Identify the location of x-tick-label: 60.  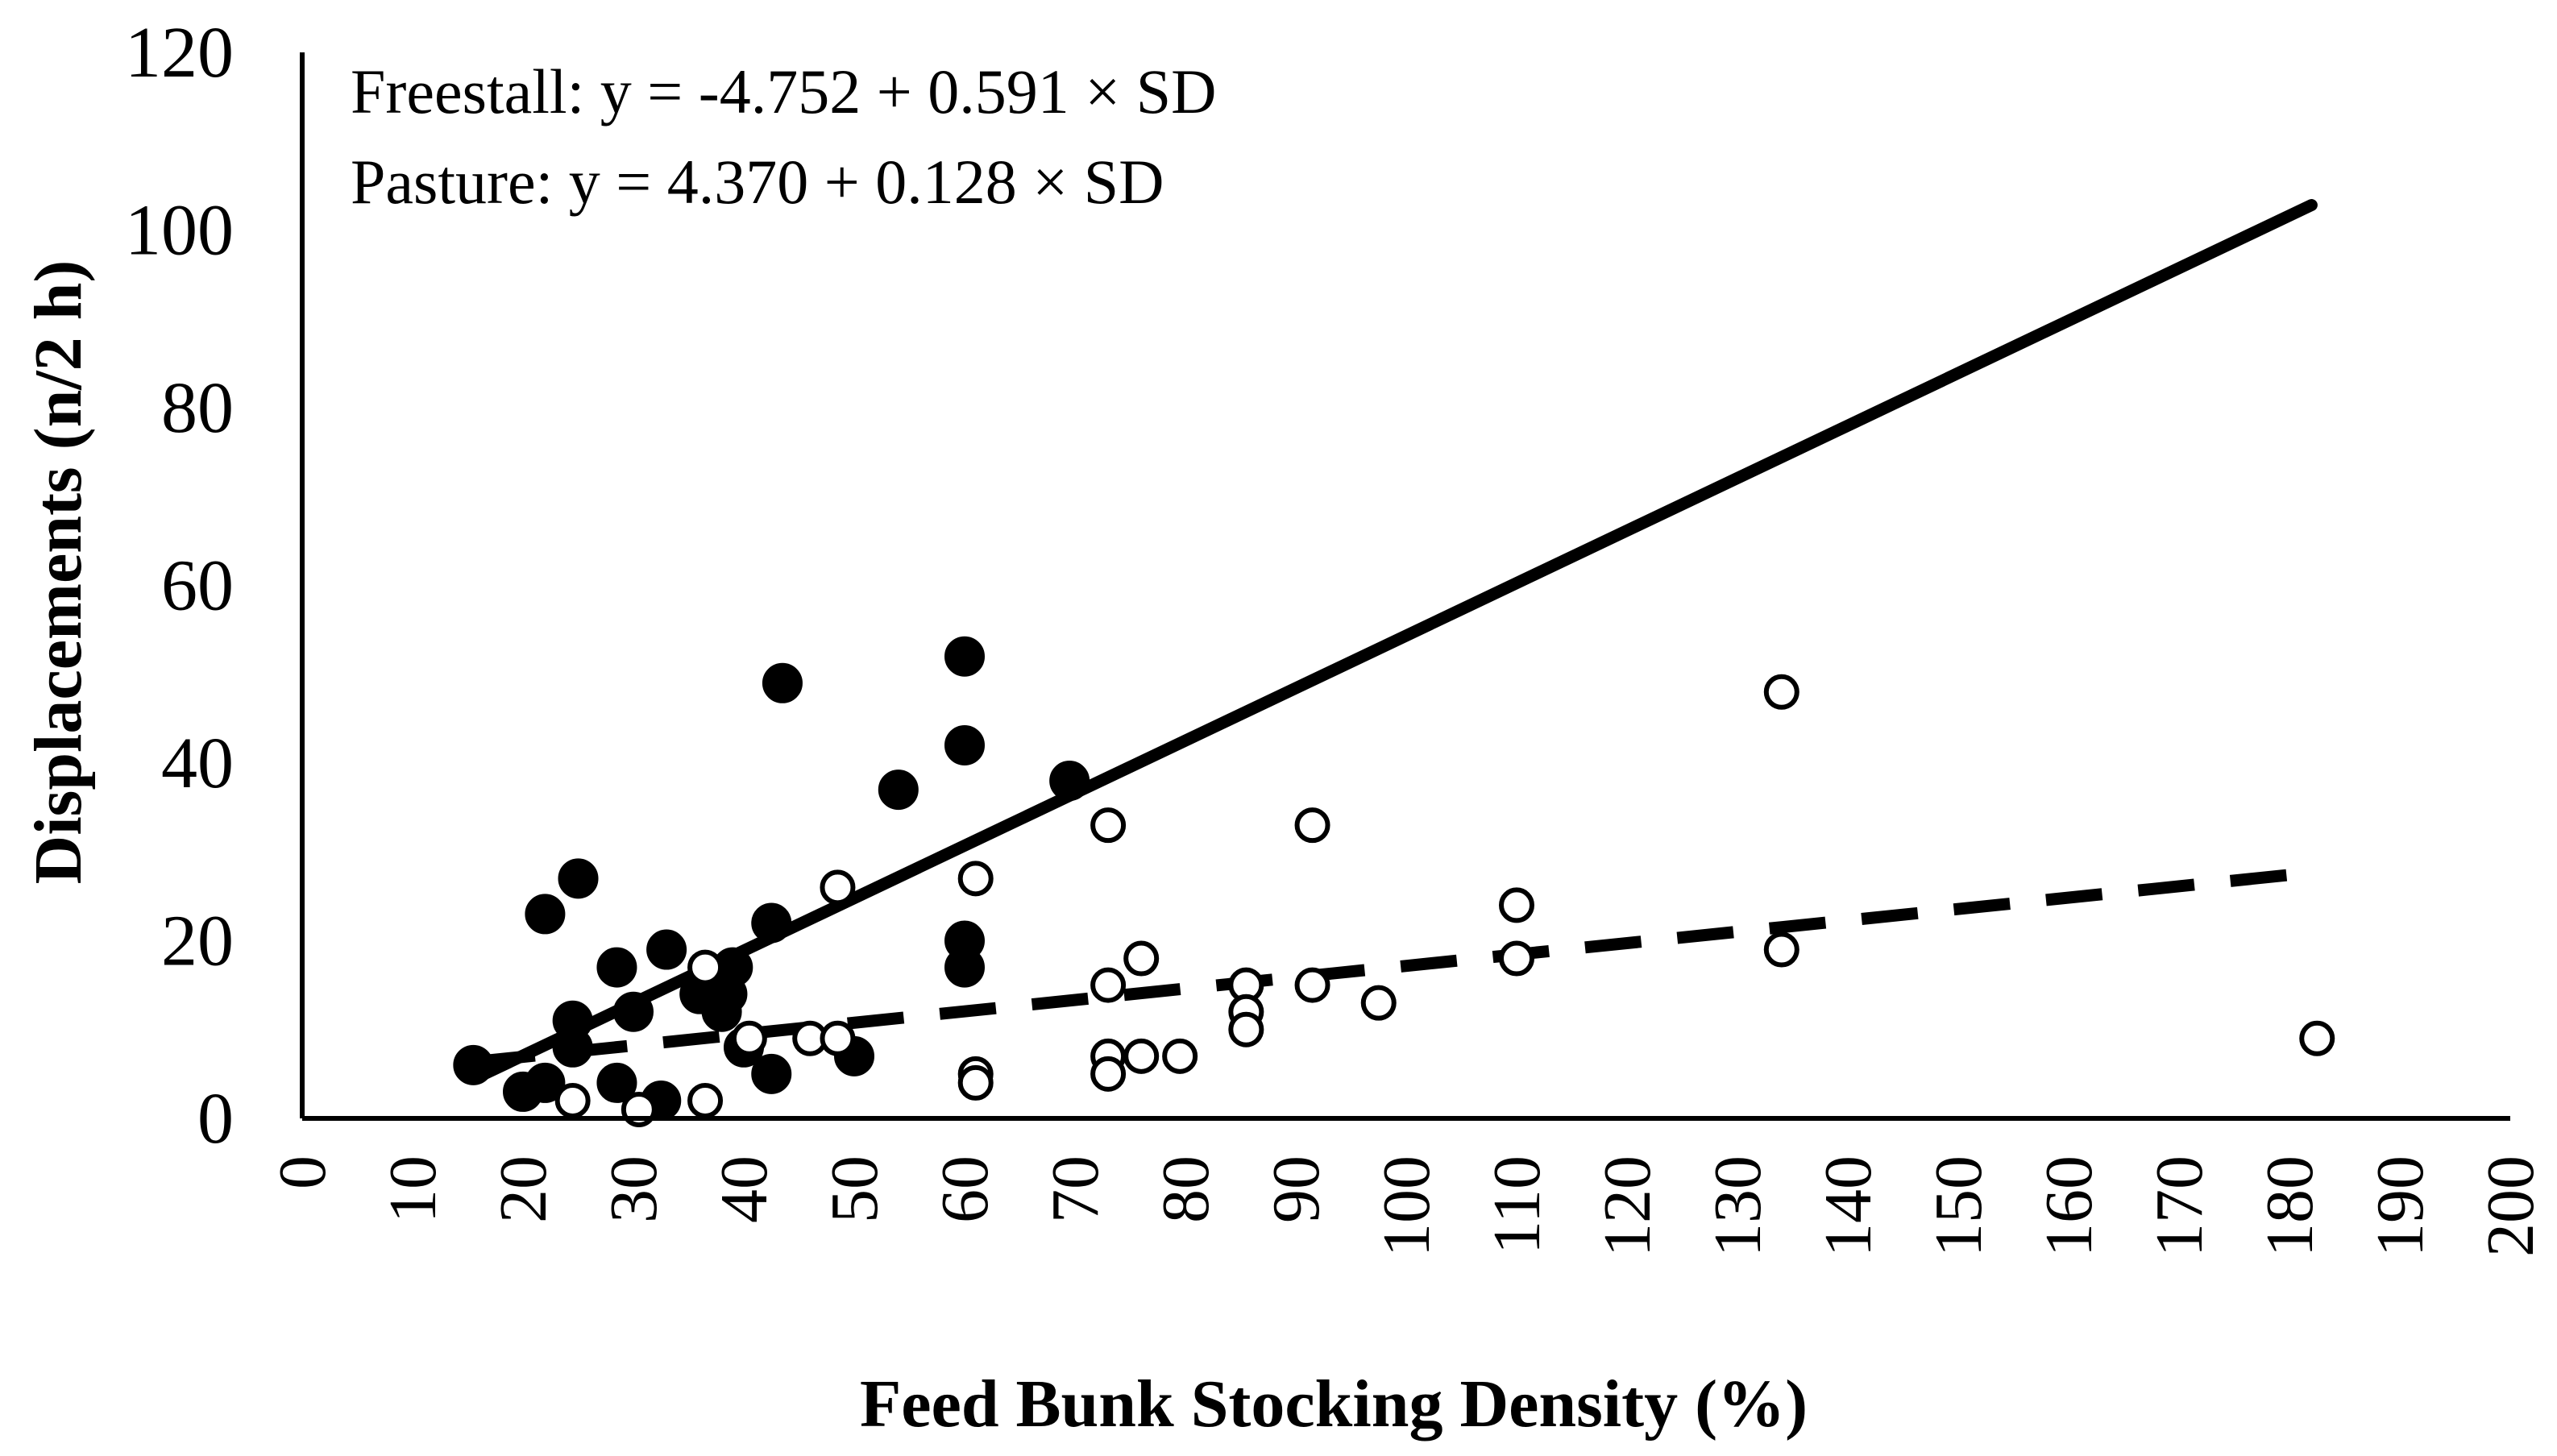
(965, 1189).